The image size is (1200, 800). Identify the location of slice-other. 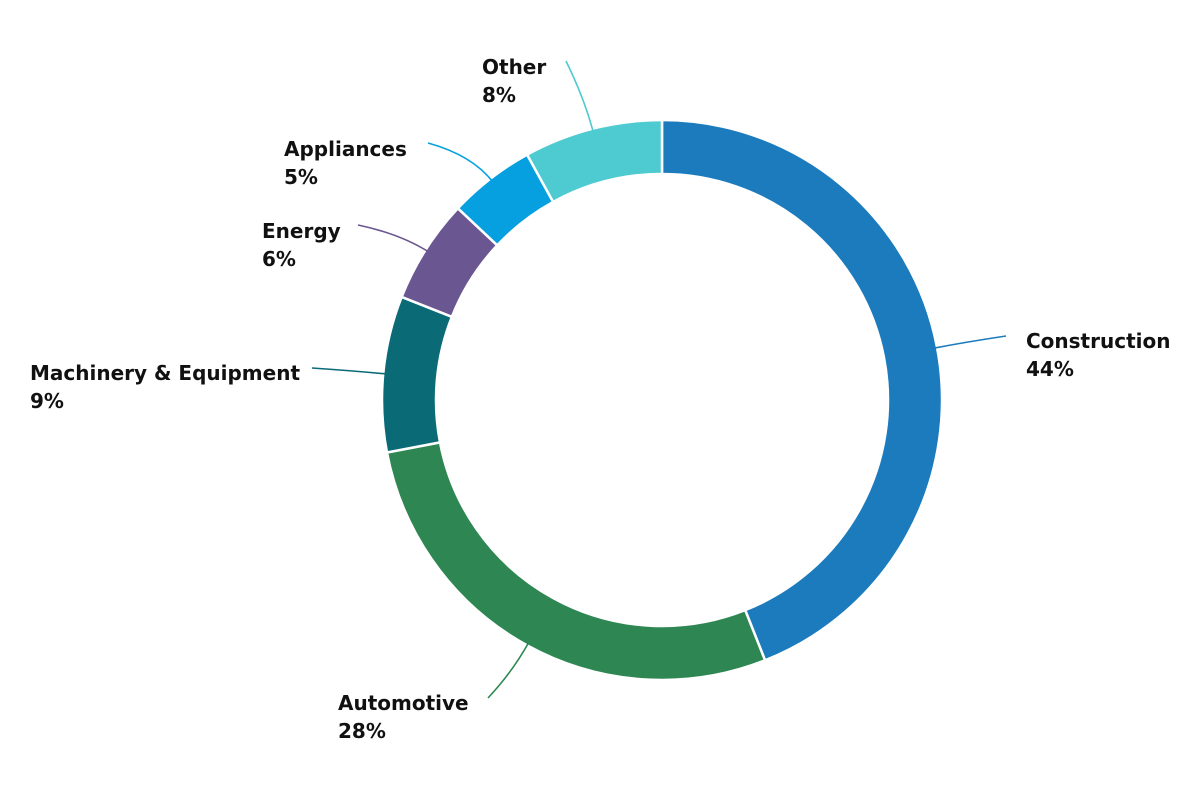
(594, 161).